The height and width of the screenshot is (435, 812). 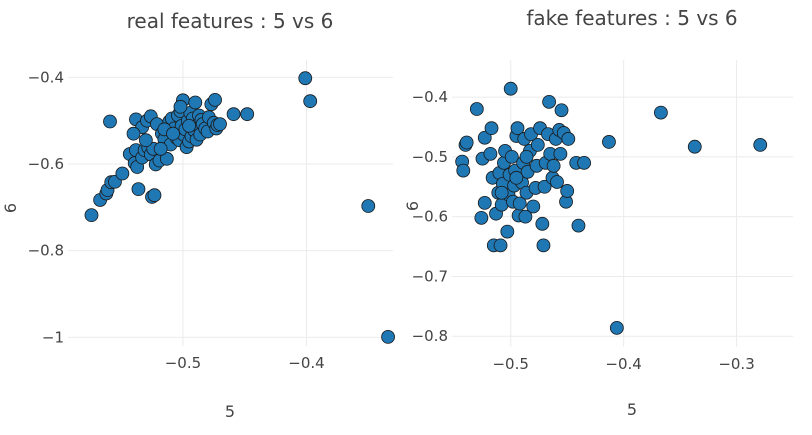 I want to click on x-tick-label-fake-1: −0.4, so click(x=623, y=364).